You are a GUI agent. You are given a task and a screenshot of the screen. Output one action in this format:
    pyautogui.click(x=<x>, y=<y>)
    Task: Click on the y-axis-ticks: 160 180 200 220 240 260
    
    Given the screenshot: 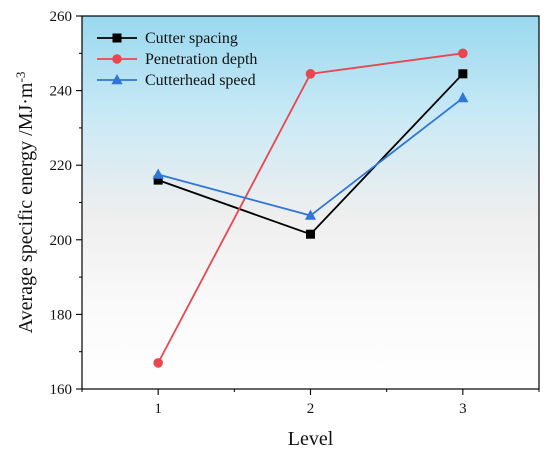 What is the action you would take?
    pyautogui.click(x=66, y=203)
    